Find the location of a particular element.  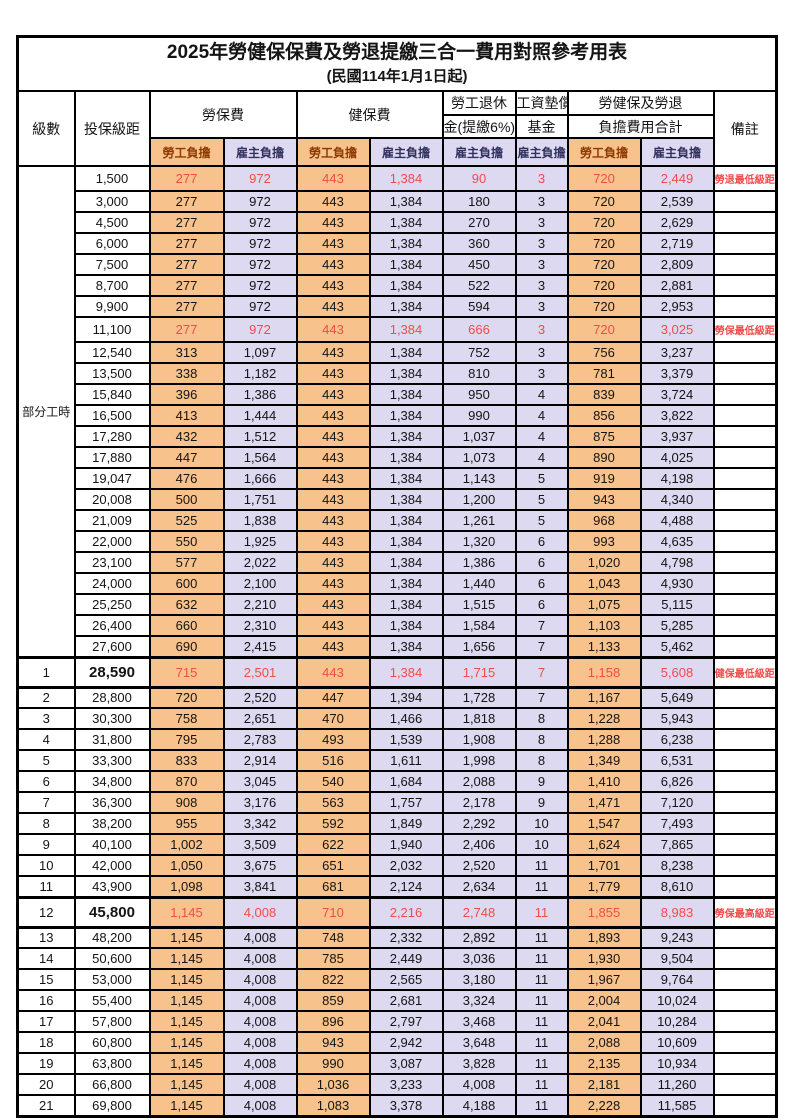

bracket-cell: 48,200 is located at coordinates (112, 937).